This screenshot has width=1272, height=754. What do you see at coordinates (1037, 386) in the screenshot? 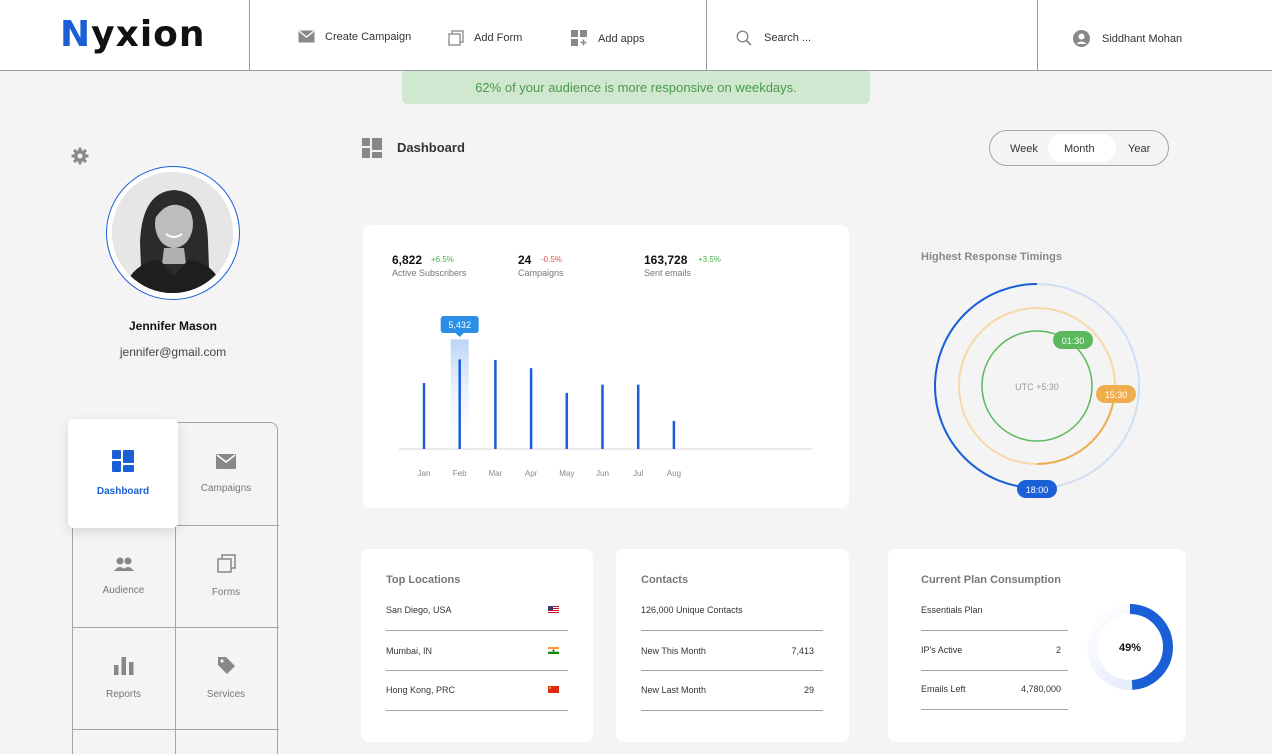
I see `inner-ring` at bounding box center [1037, 386].